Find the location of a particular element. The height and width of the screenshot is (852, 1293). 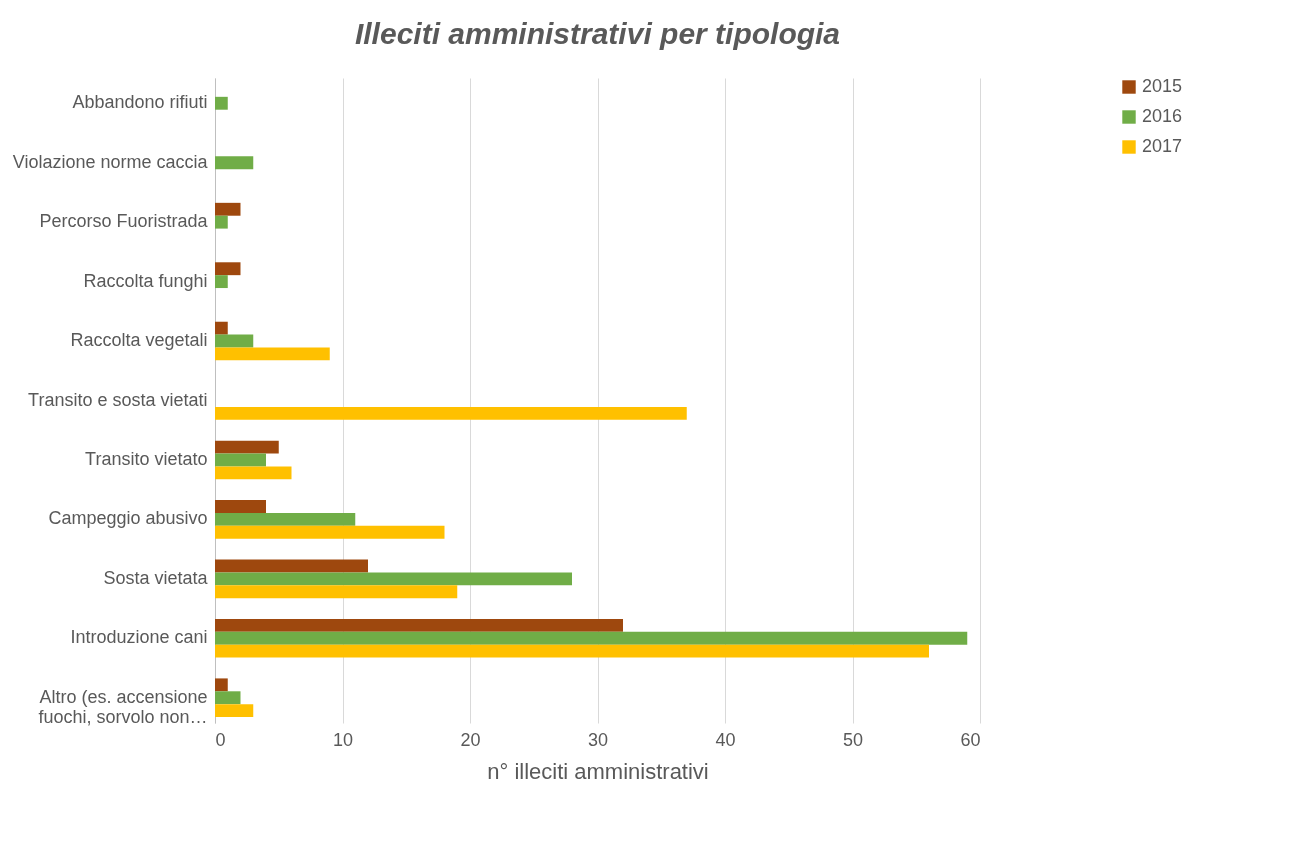

x-tick-label: 60 is located at coordinates (970, 739).